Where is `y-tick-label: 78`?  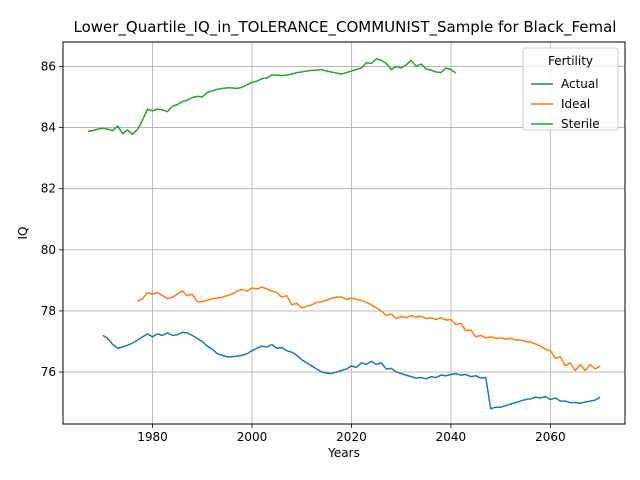 y-tick-label: 78 is located at coordinates (48, 311).